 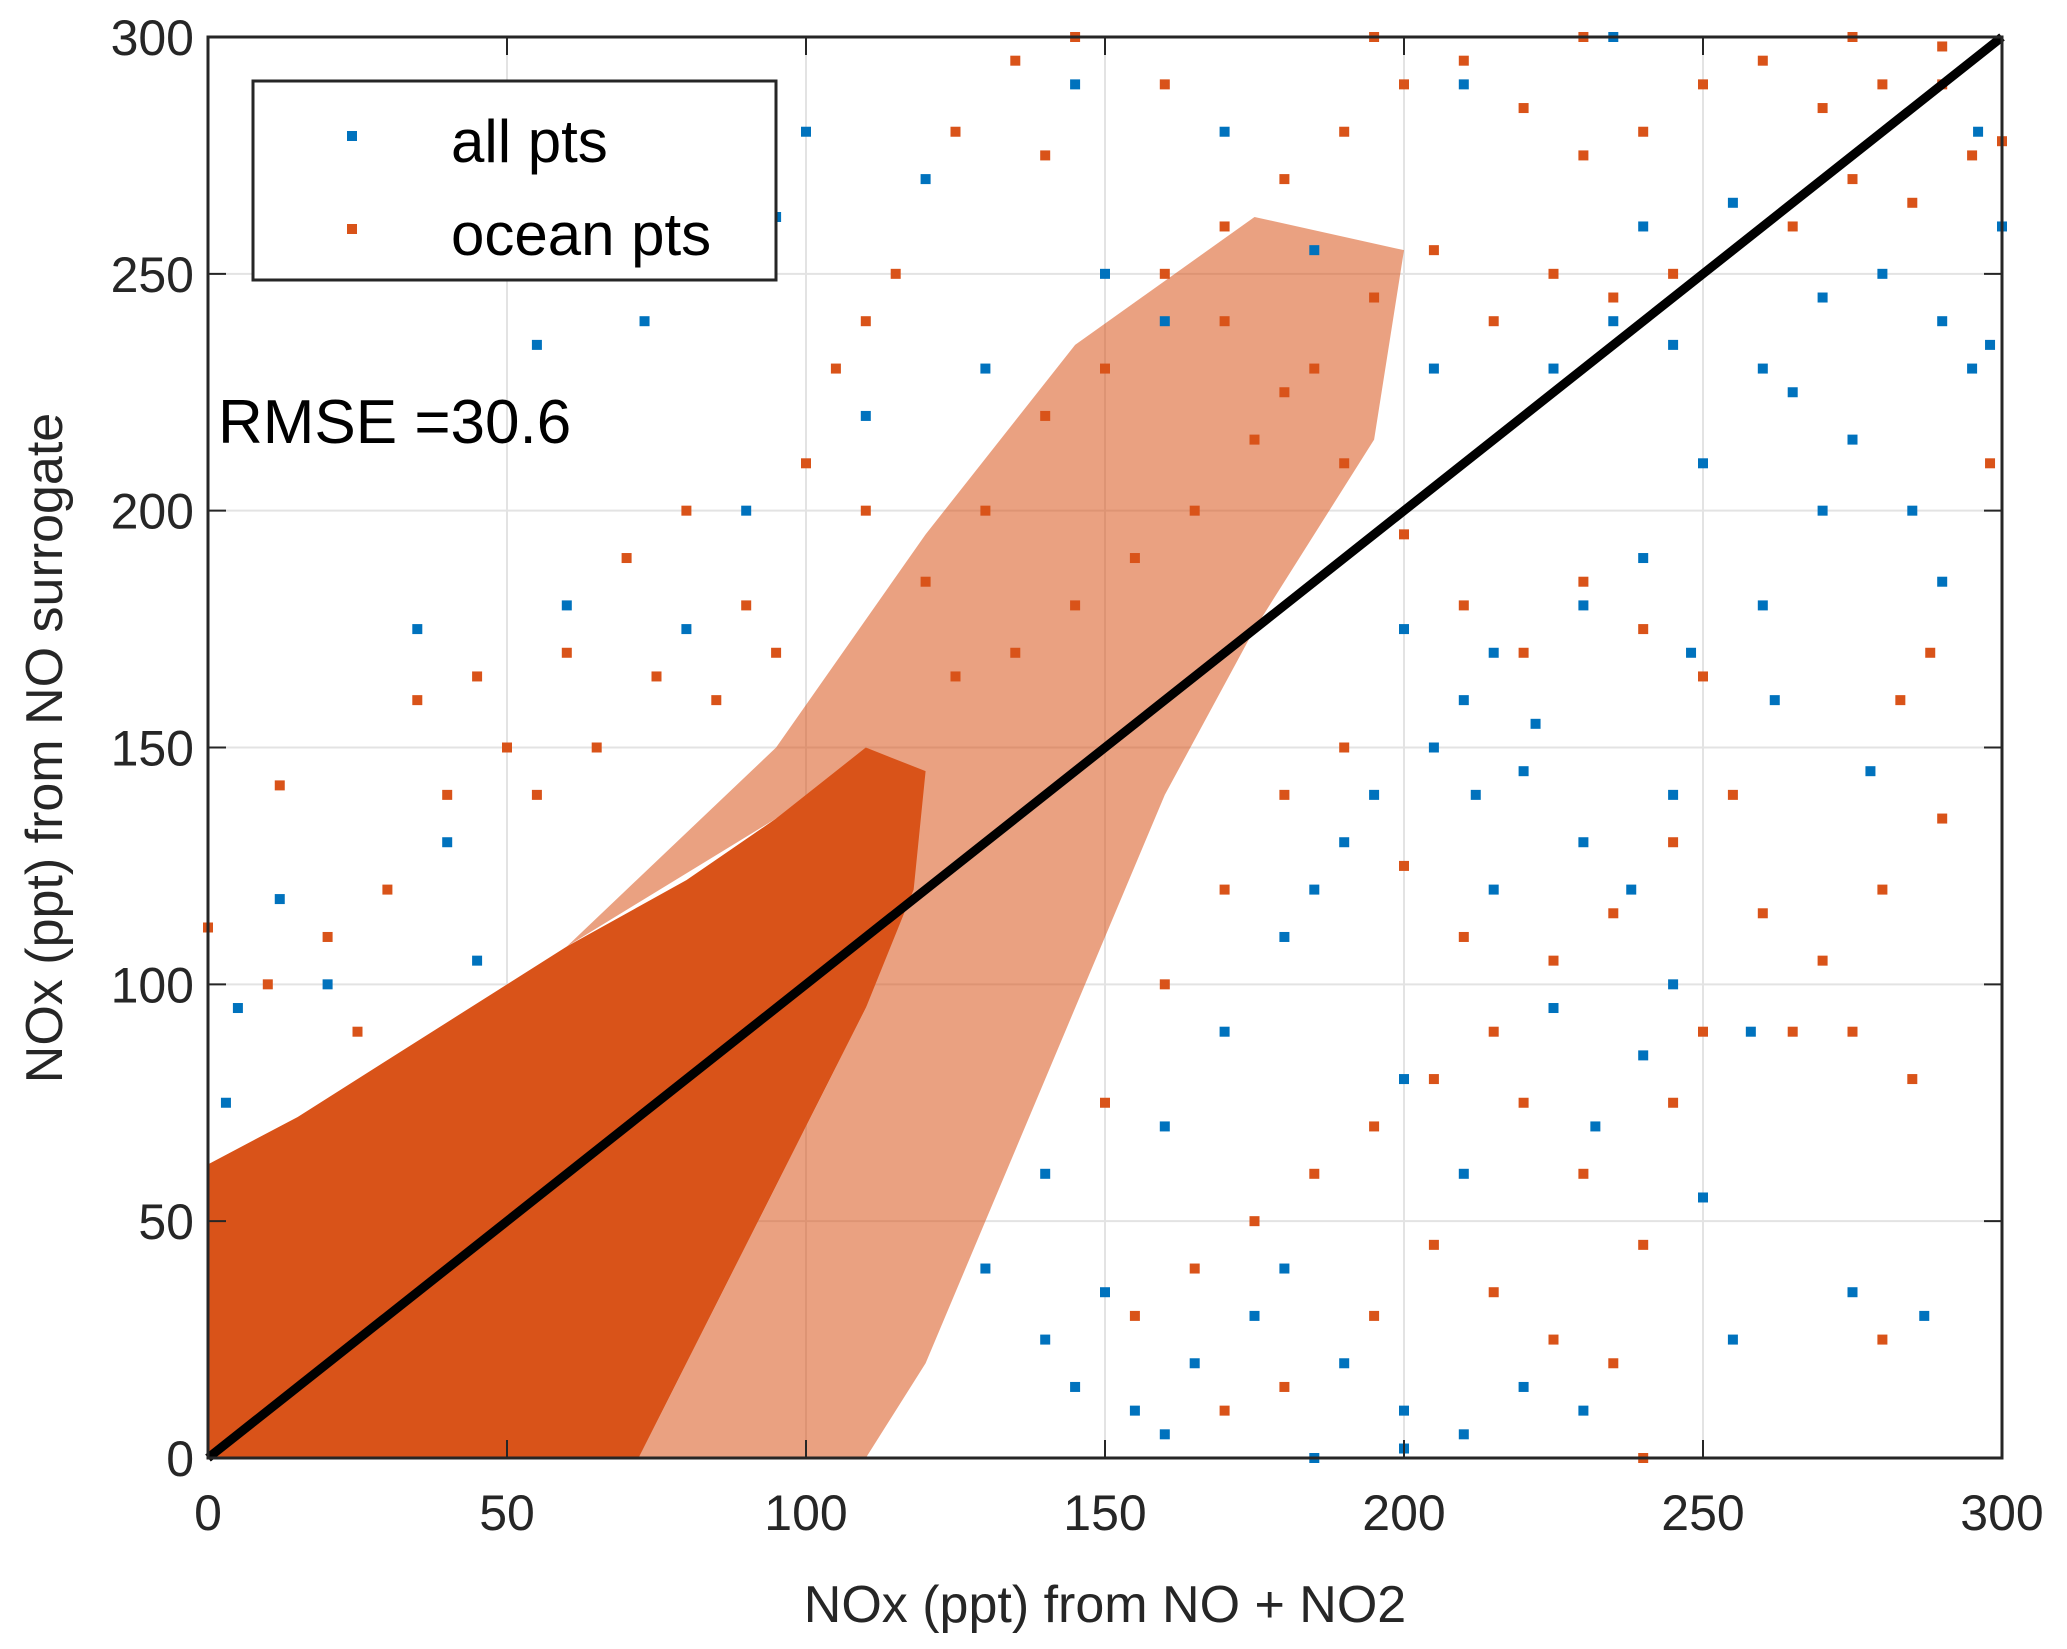 What do you see at coordinates (152, 38) in the screenshot?
I see `y-tick-label: 300` at bounding box center [152, 38].